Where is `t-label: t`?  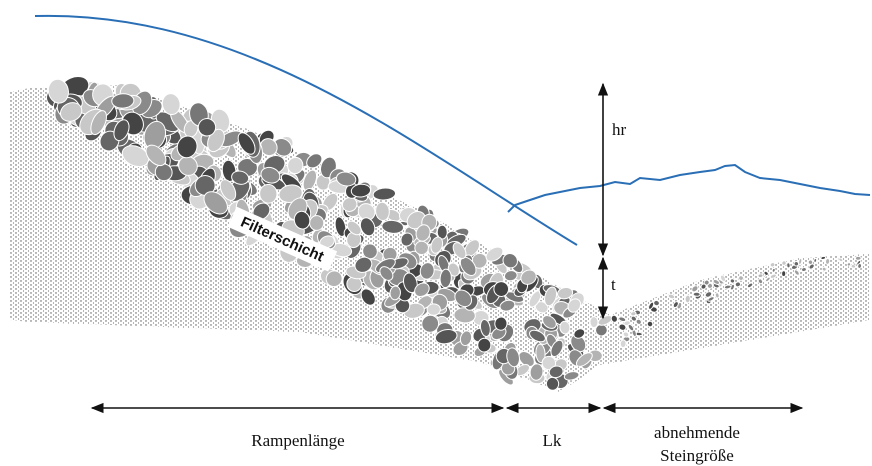
t-label: t is located at coordinates (613, 284).